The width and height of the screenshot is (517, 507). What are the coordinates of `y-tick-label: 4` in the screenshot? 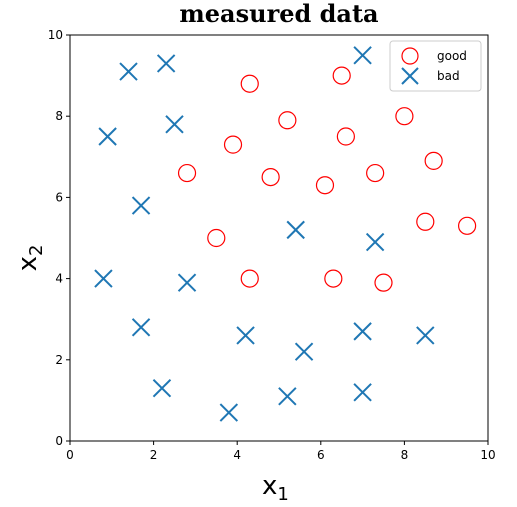 It's located at (59, 279).